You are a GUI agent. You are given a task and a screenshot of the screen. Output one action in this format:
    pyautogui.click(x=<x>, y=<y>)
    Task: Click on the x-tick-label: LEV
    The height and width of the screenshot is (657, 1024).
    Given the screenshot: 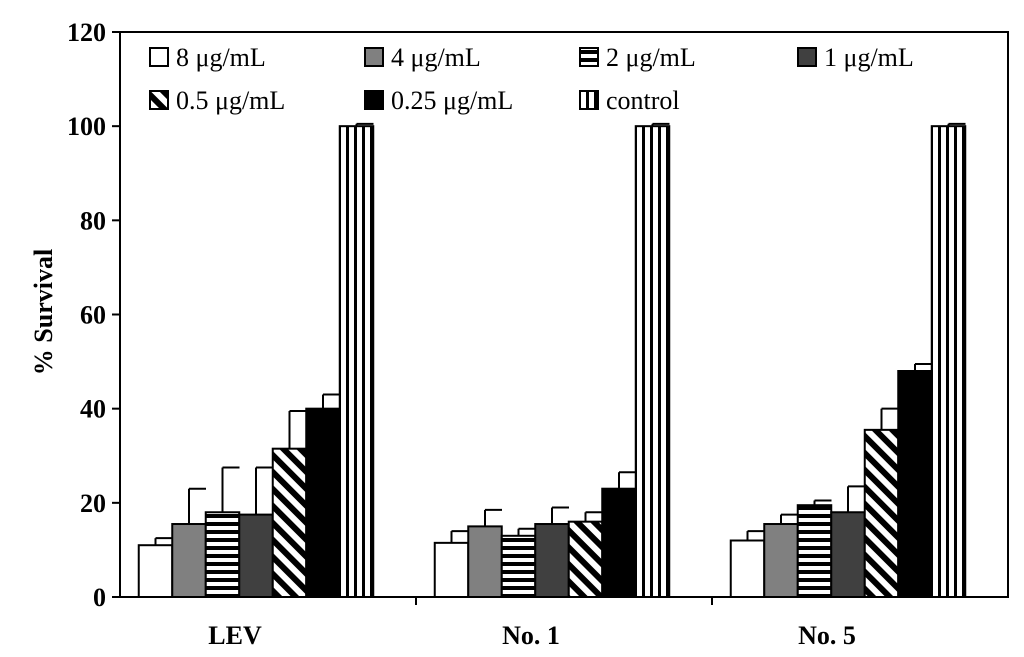 What is the action you would take?
    pyautogui.click(x=235, y=635)
    